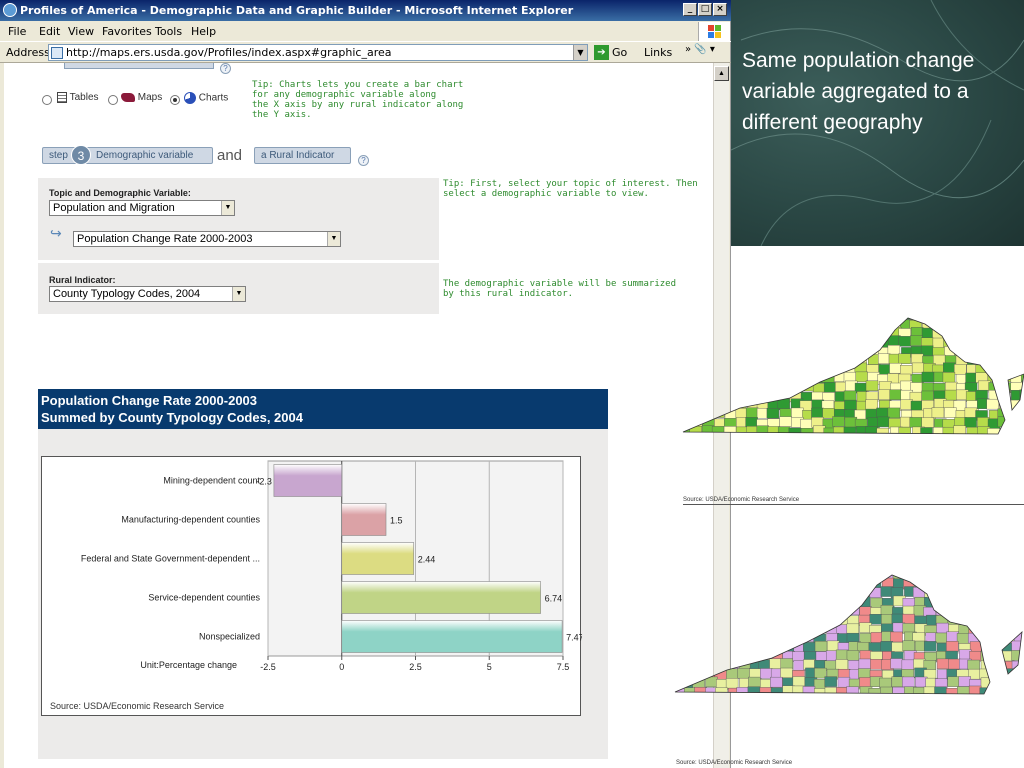 Image resolution: width=1024 pixels, height=768 pixels. What do you see at coordinates (721, 415) in the screenshot?
I see `vertical-scrollbar: ▲` at bounding box center [721, 415].